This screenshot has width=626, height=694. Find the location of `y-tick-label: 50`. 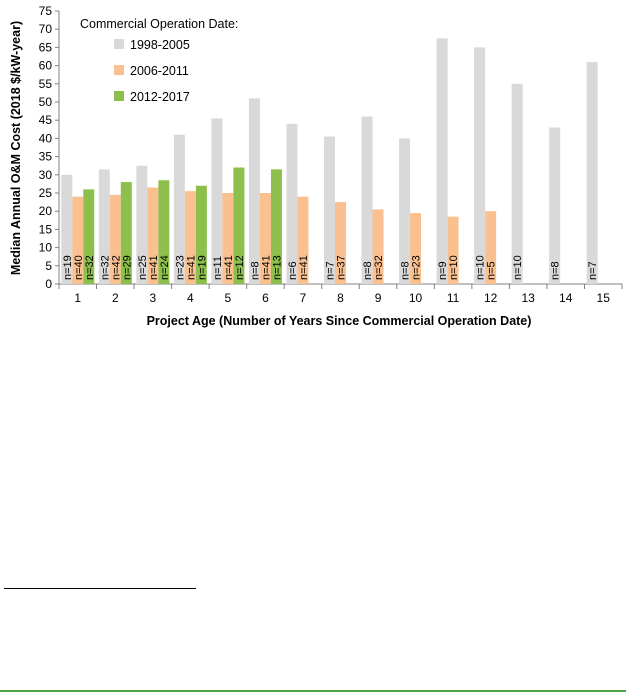

y-tick-label: 50 is located at coordinates (46, 102).